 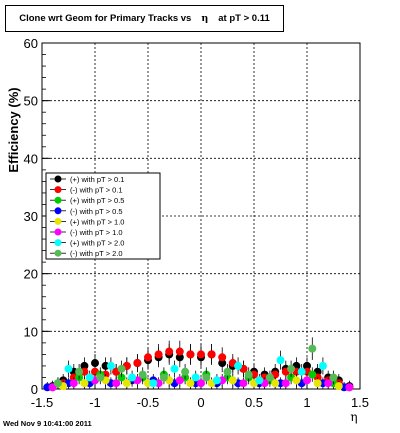 I want to click on x-tick-label: -0.5, so click(x=148, y=402).